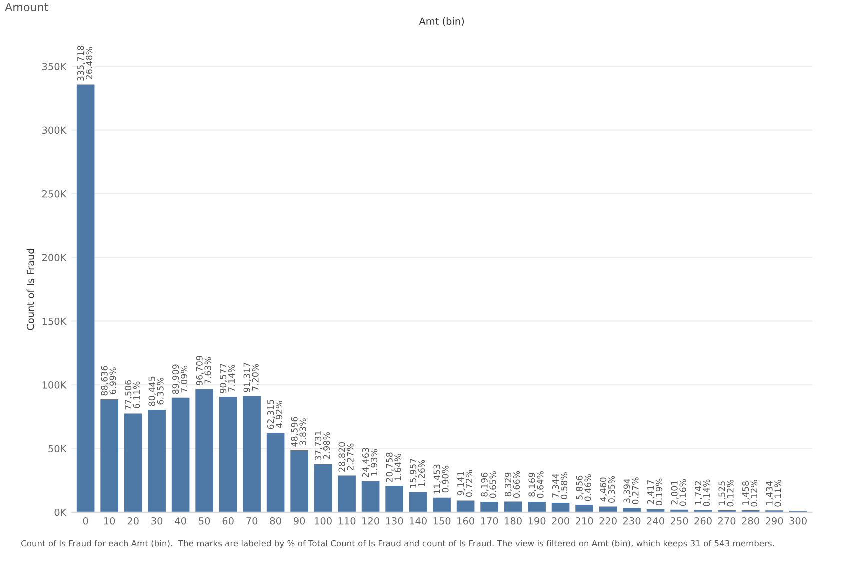 This screenshot has height=579, width=842. What do you see at coordinates (347, 521) in the screenshot?
I see `x-tick-label: 110` at bounding box center [347, 521].